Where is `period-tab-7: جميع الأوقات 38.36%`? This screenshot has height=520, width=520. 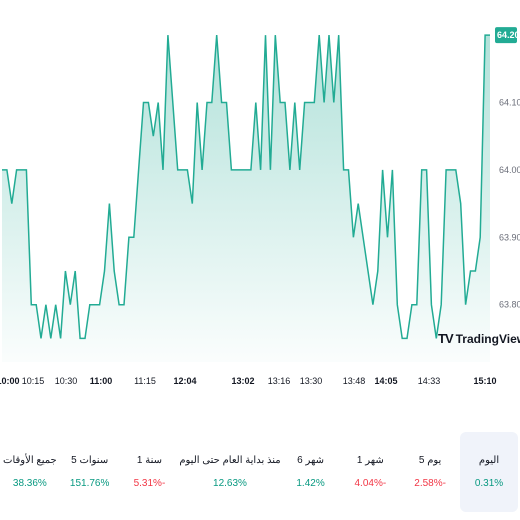
period-tab-7: جميع الأوقات 38.36% is located at coordinates (30, 472).